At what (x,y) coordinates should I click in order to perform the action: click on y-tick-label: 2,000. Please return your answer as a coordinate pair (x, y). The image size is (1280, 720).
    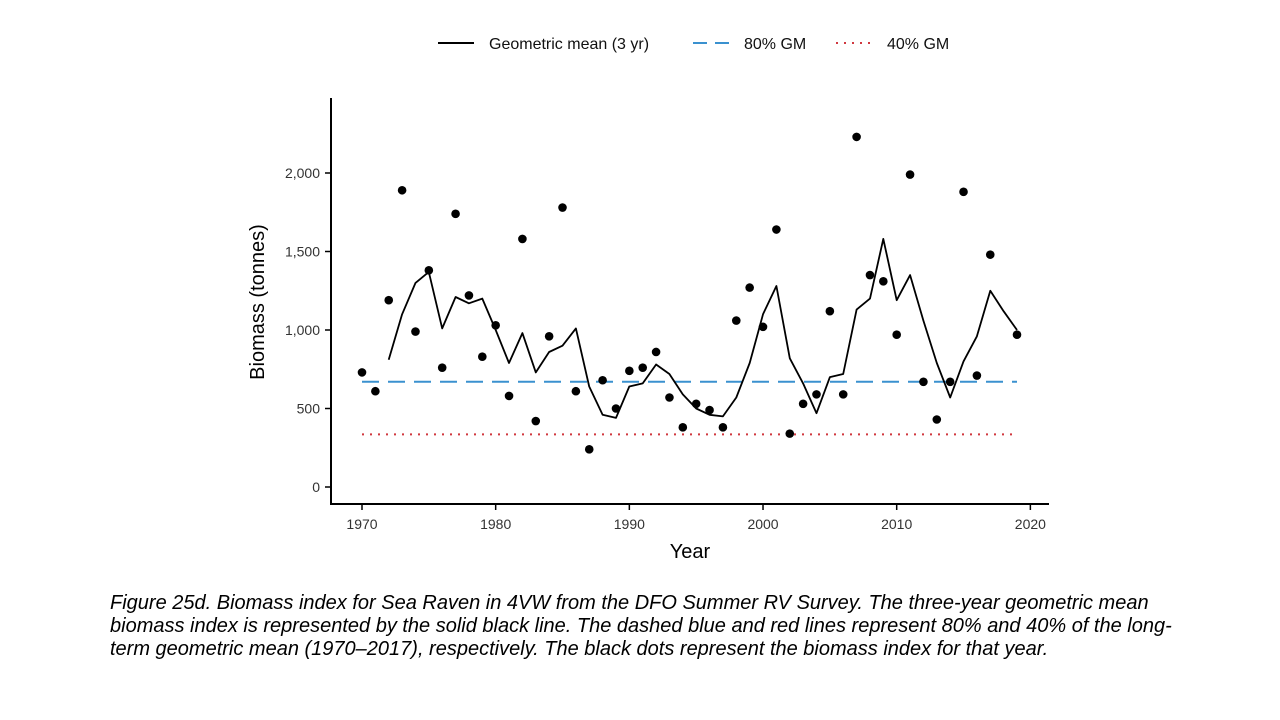
    Looking at the image, I should click on (302, 173).